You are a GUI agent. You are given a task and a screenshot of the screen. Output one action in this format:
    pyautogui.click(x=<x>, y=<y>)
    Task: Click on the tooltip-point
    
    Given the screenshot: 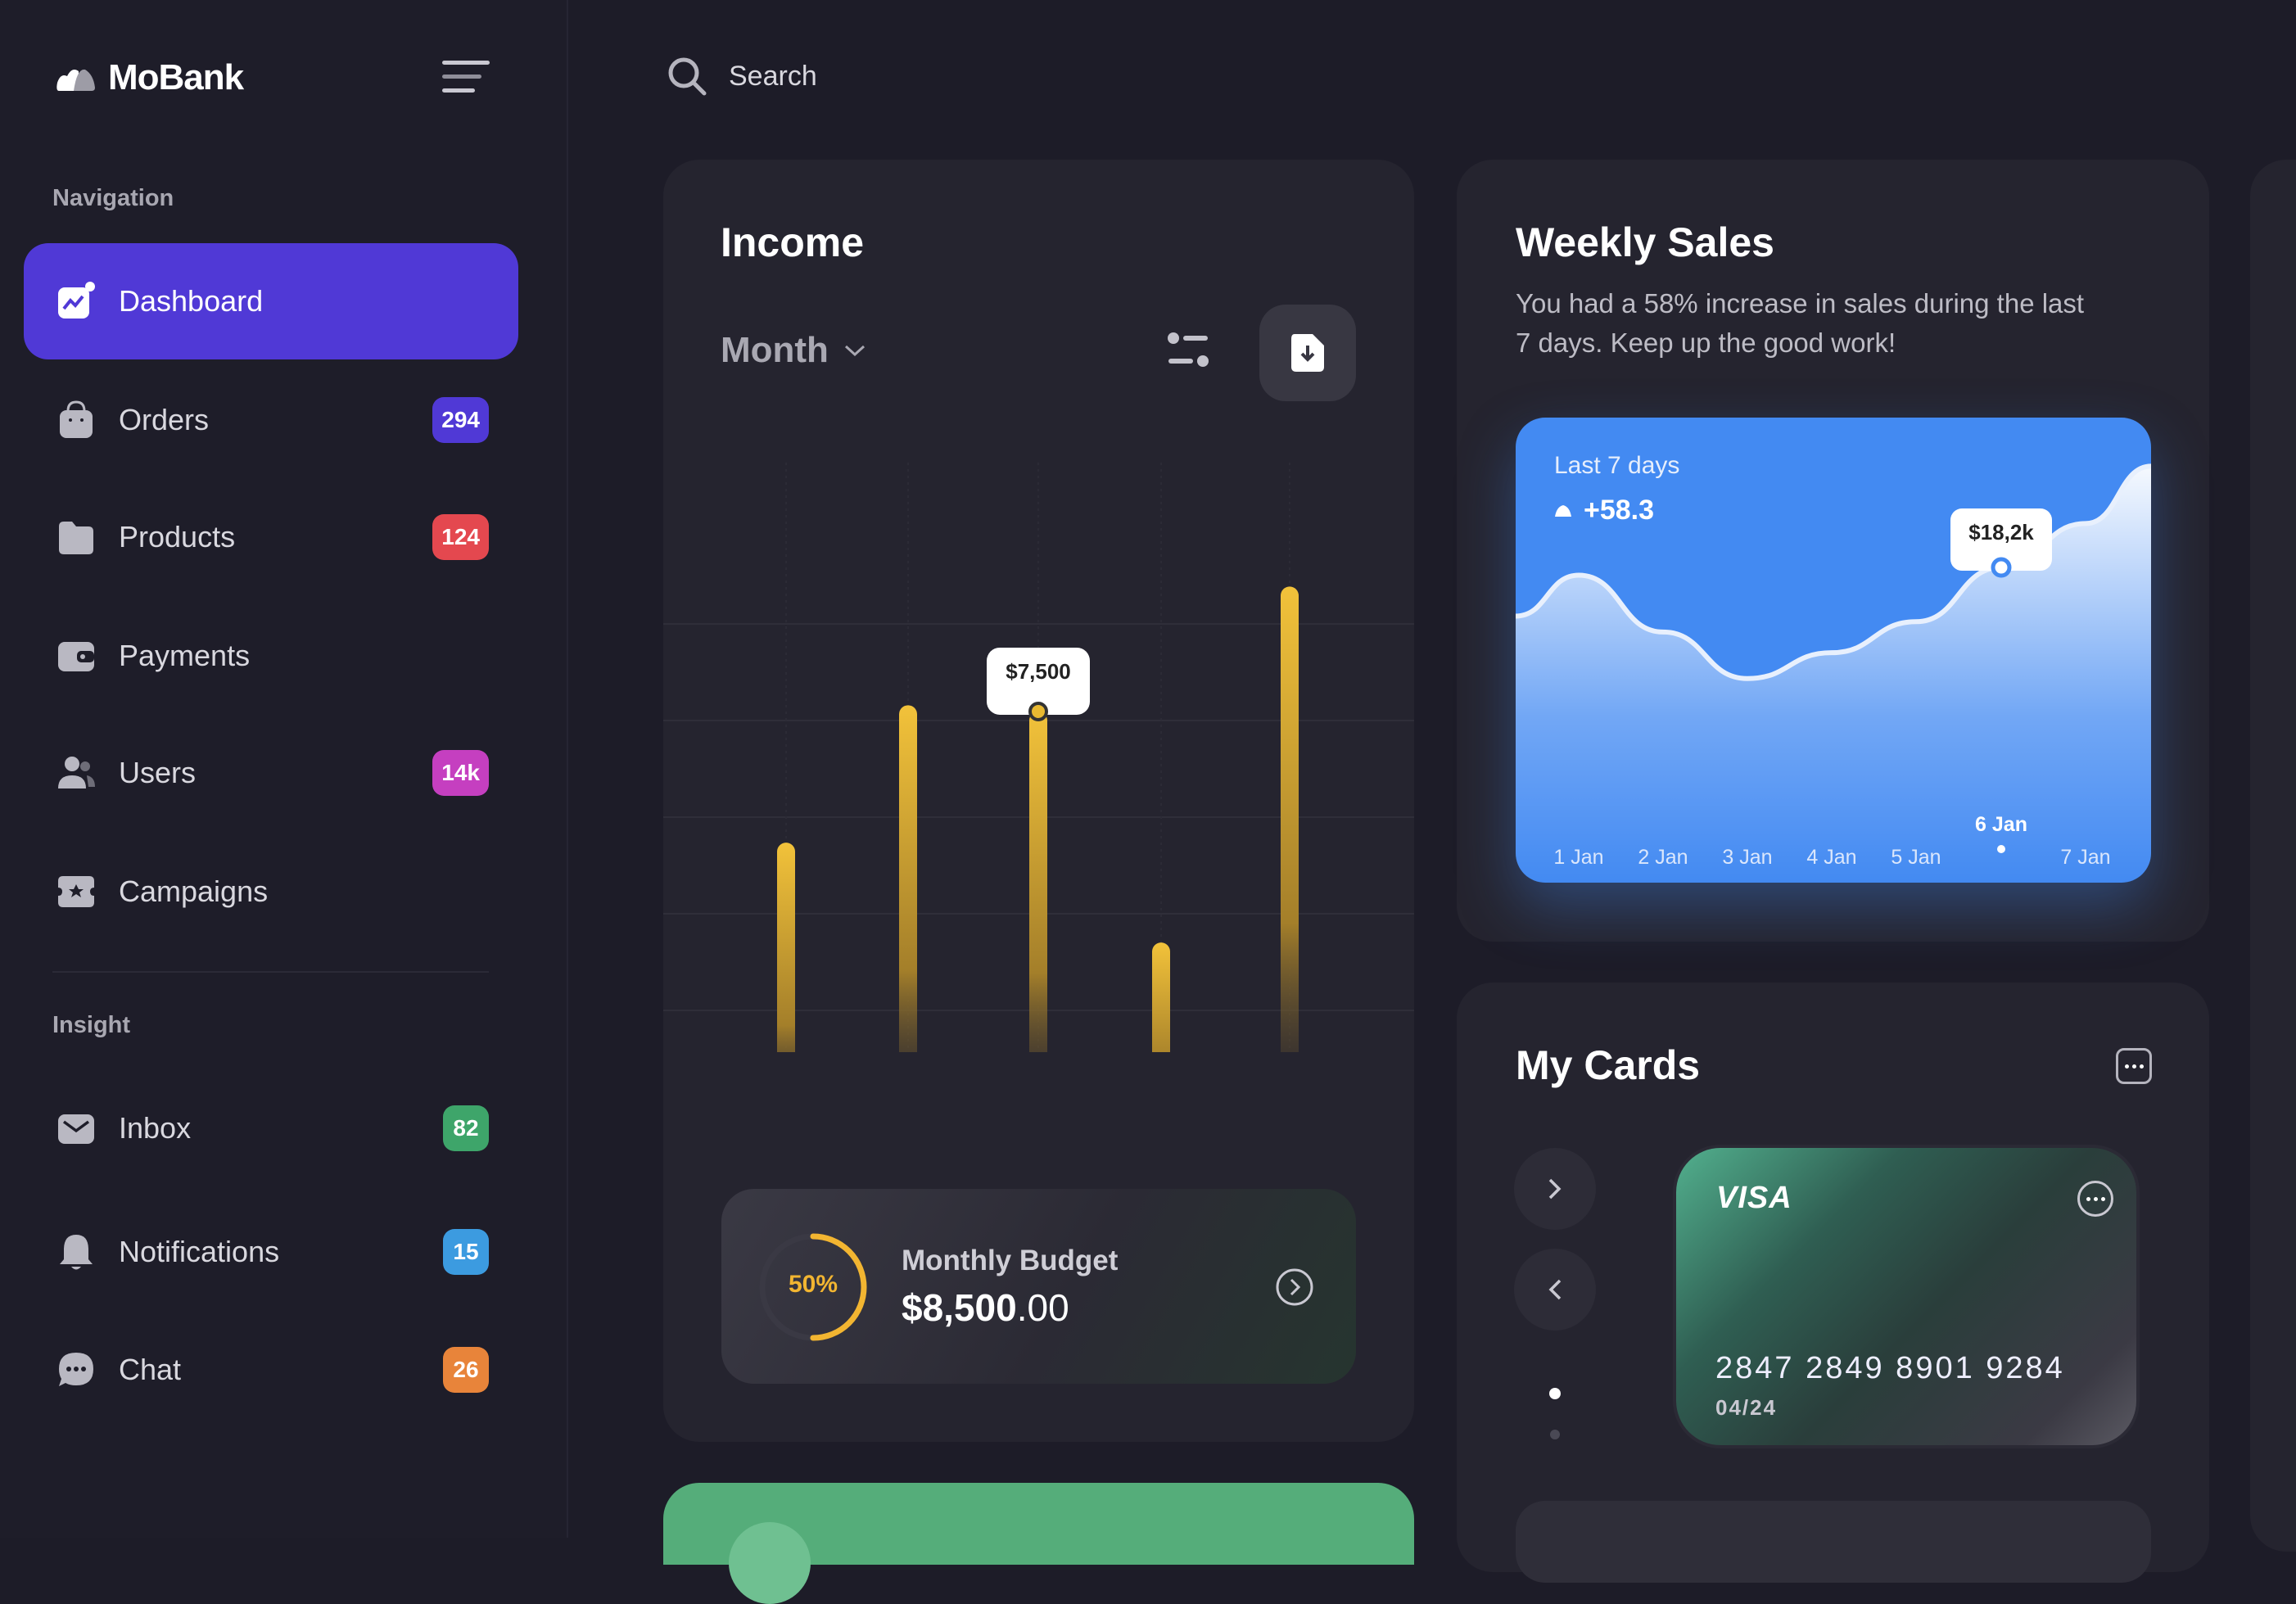 What is the action you would take?
    pyautogui.click(x=1038, y=711)
    